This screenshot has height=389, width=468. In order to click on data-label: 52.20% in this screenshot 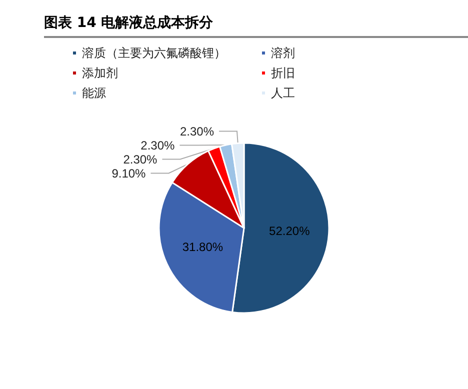, I will do `click(289, 231)`.